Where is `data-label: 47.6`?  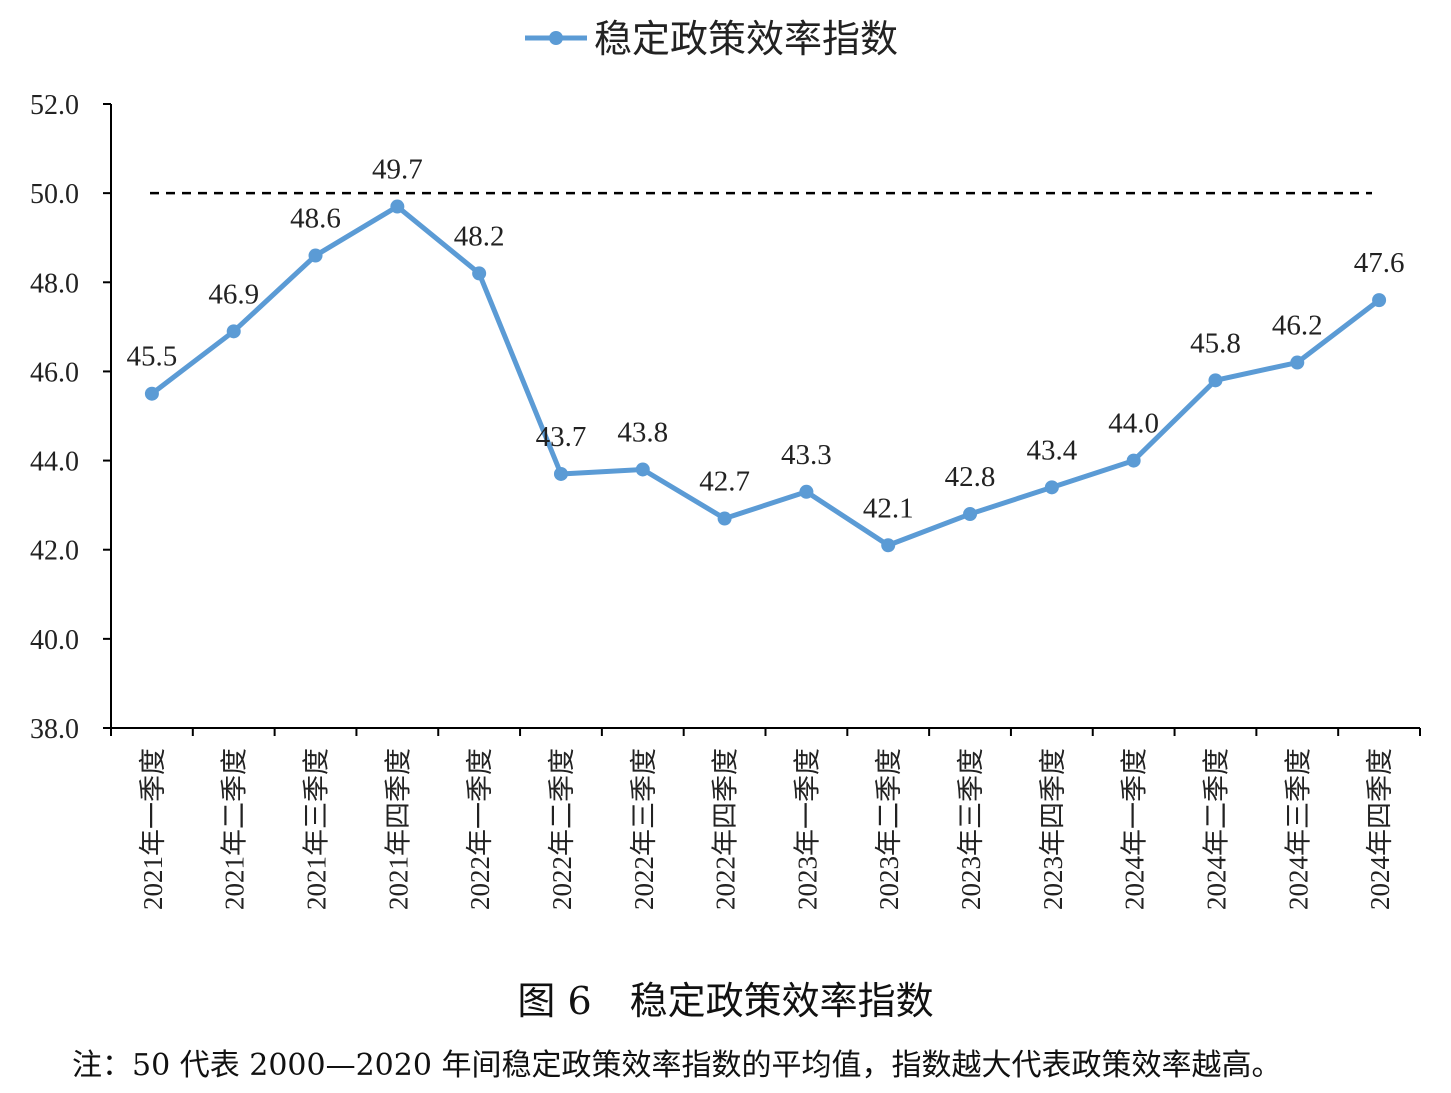
data-label: 47.6 is located at coordinates (1379, 263).